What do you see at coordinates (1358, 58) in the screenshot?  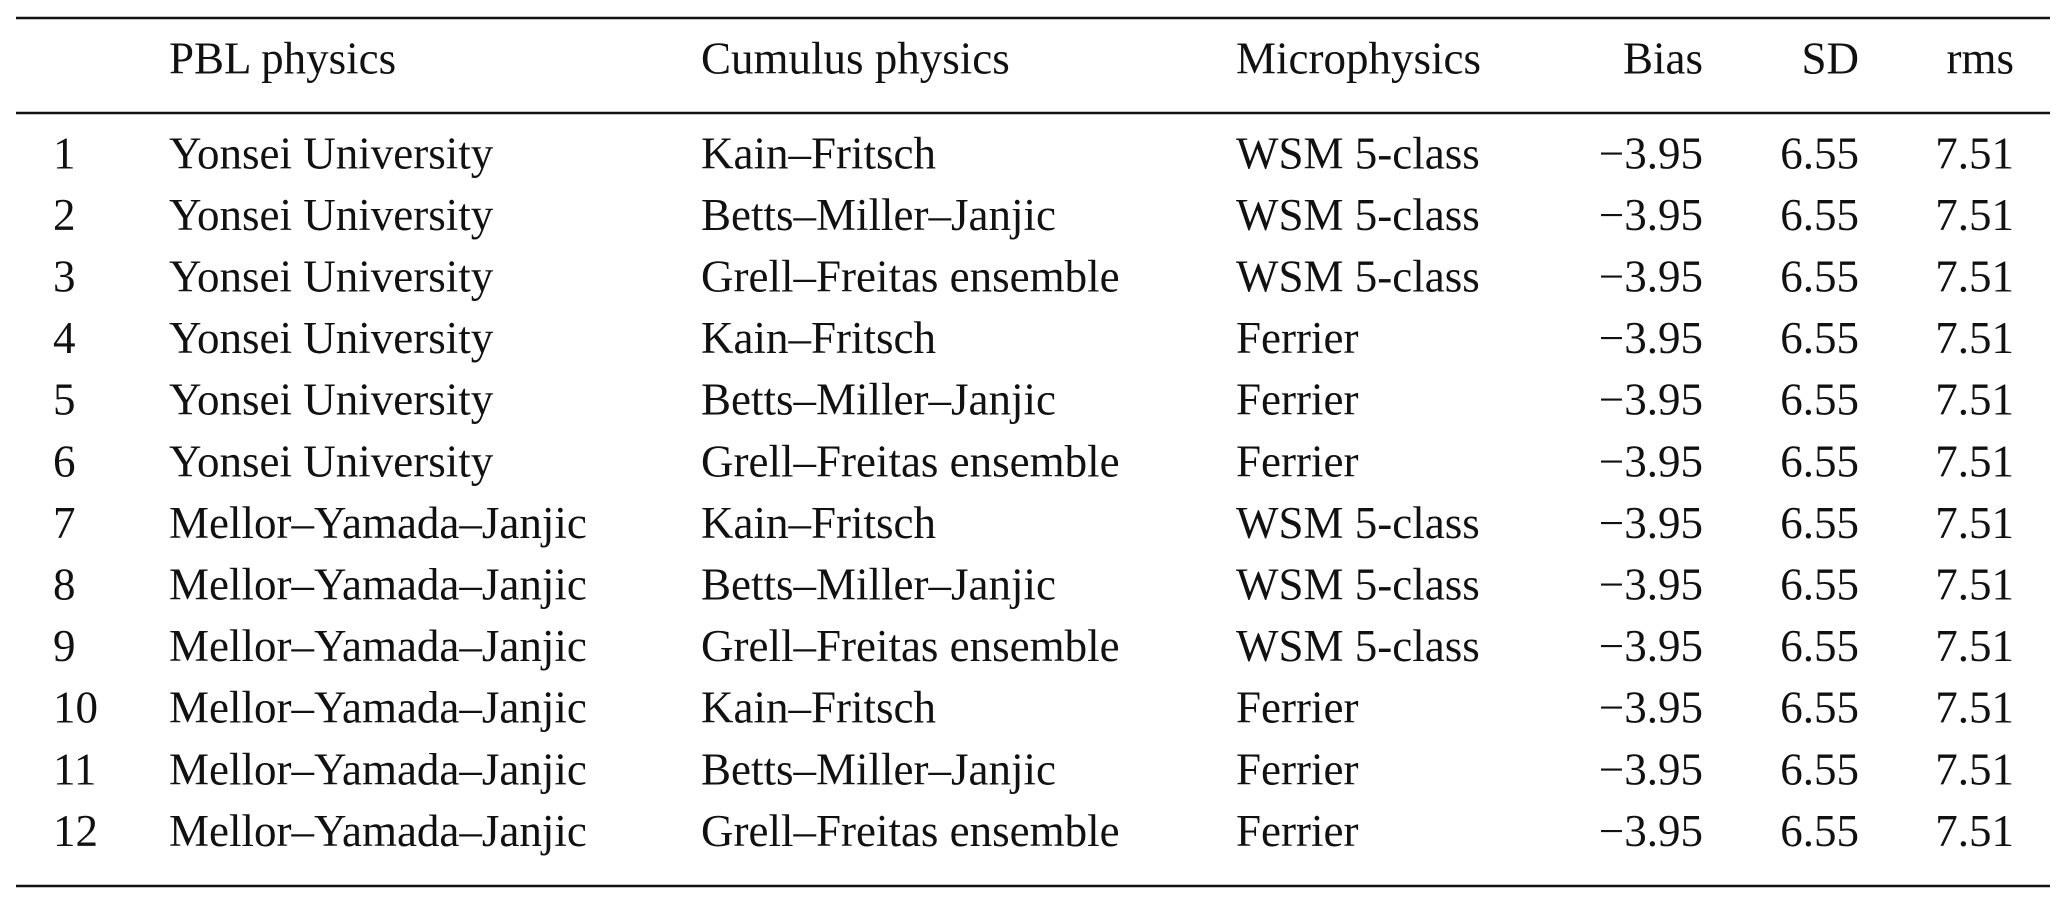 I see `header-cell: Microphysics` at bounding box center [1358, 58].